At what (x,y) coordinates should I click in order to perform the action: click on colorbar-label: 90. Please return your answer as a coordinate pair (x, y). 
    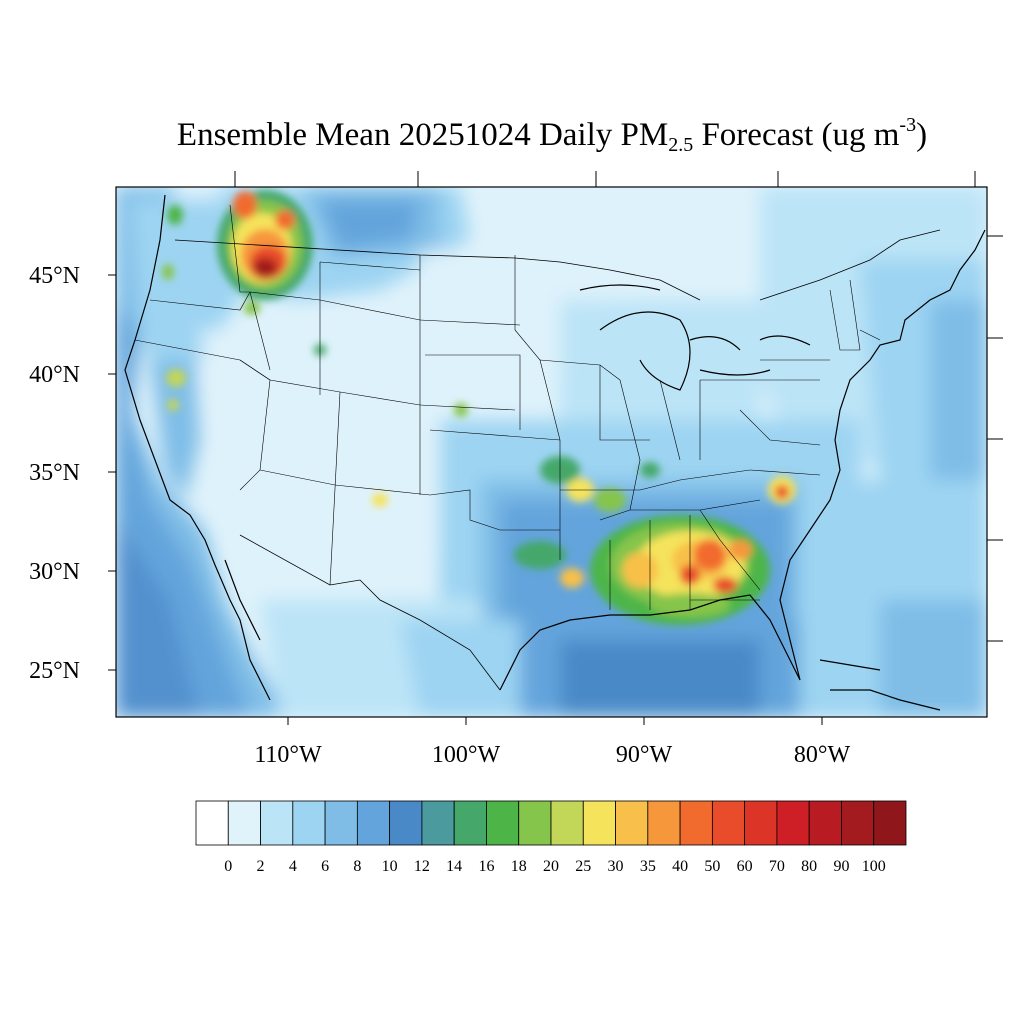
    Looking at the image, I should click on (841, 866).